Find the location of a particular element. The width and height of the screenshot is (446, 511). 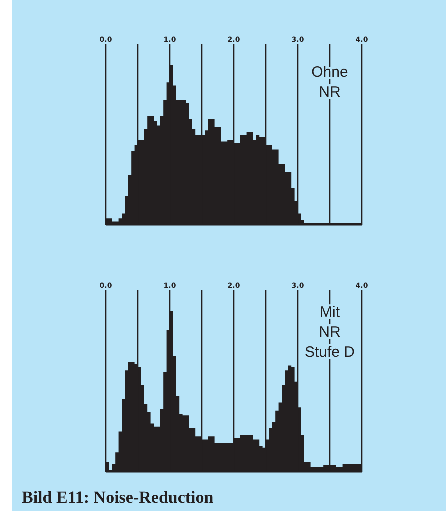

text: Bild E11: Noise-Reduction is located at coordinates (118, 497).